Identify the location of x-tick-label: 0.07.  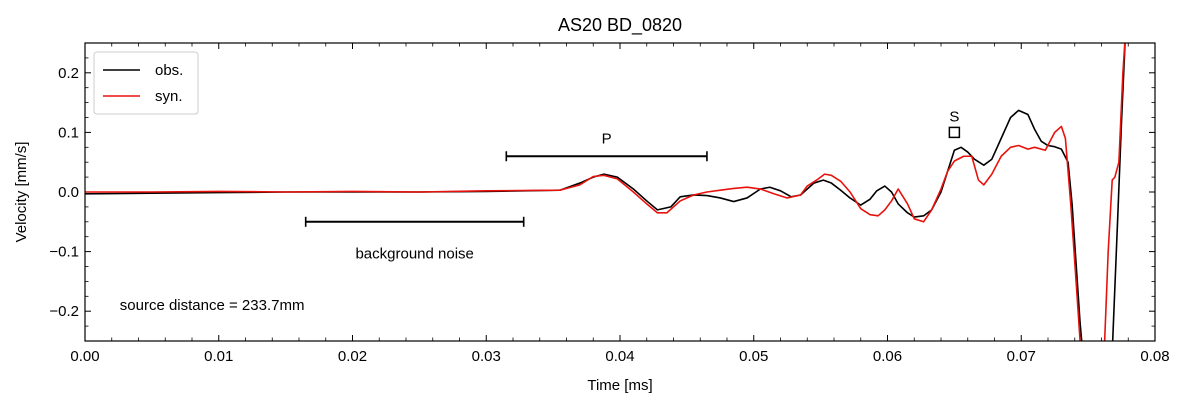
(1021, 356).